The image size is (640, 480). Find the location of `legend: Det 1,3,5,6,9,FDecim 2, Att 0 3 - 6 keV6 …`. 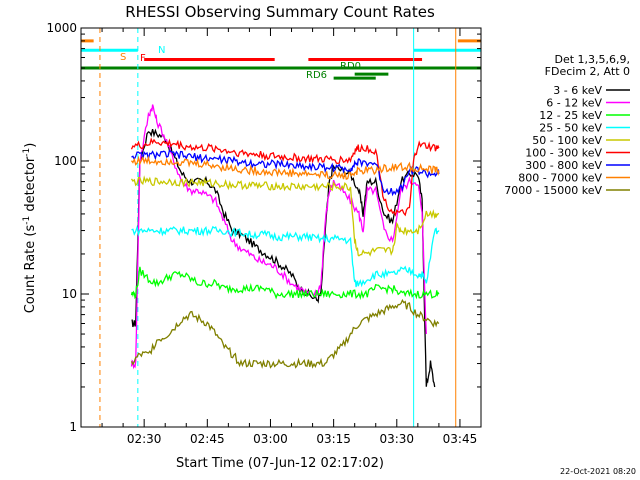

legend: Det 1,3,5,6,9,FDecim 2, Att 0 3 - 6 keV6 … is located at coordinates (567, 125).